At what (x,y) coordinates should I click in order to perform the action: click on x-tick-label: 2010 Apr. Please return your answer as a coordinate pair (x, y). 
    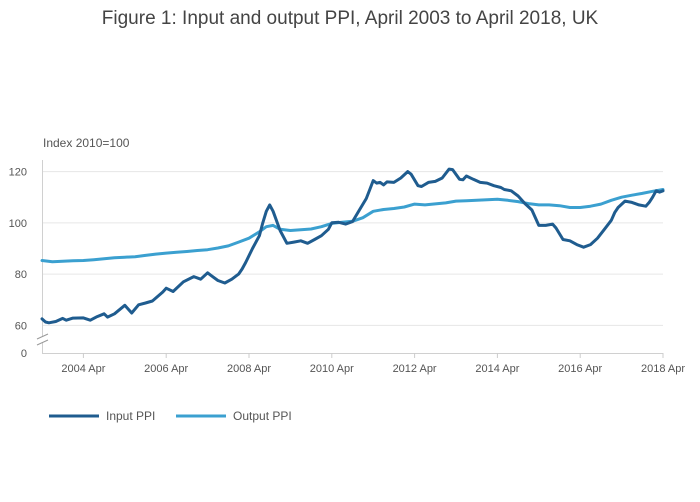
    Looking at the image, I should click on (332, 369).